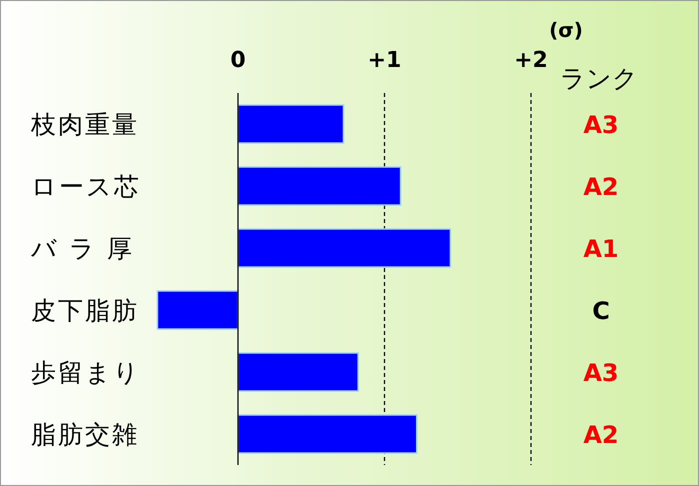 Image resolution: width=699 pixels, height=486 pixels. I want to click on y2-axis-title: ランク, so click(599, 78).